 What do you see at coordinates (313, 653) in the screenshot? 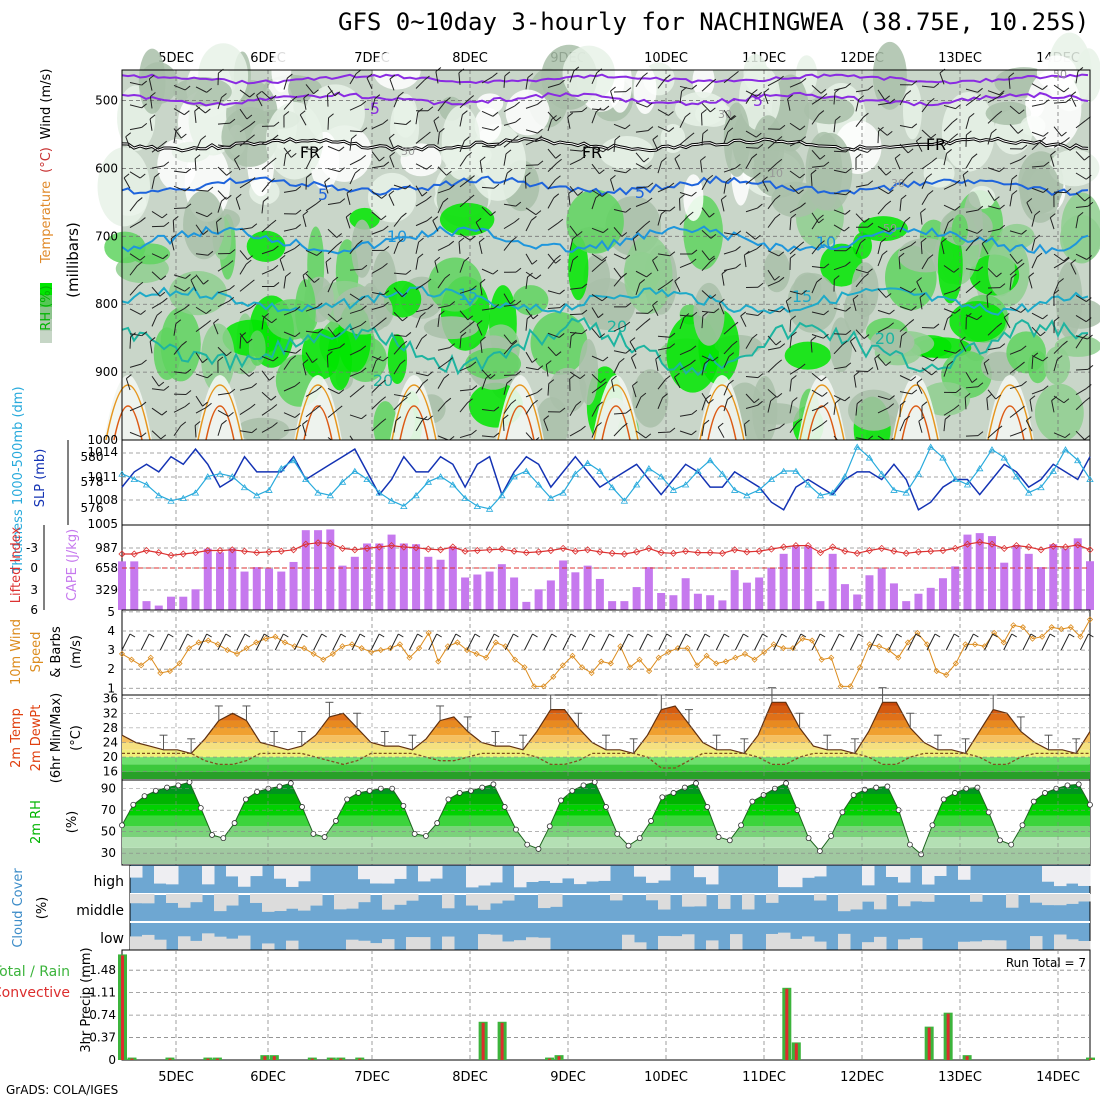
I see `wind-speed-marker` at bounding box center [313, 653].